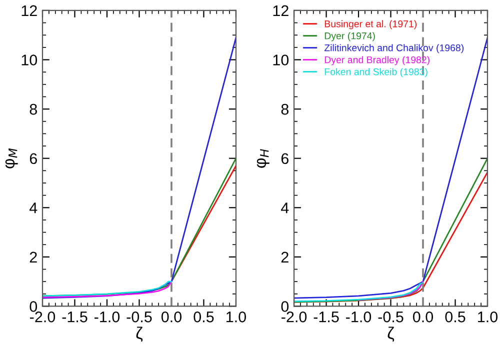 The height and width of the screenshot is (348, 500). What do you see at coordinates (349, 37) in the screenshot?
I see `legend-label: Dyer (1974)` at bounding box center [349, 37].